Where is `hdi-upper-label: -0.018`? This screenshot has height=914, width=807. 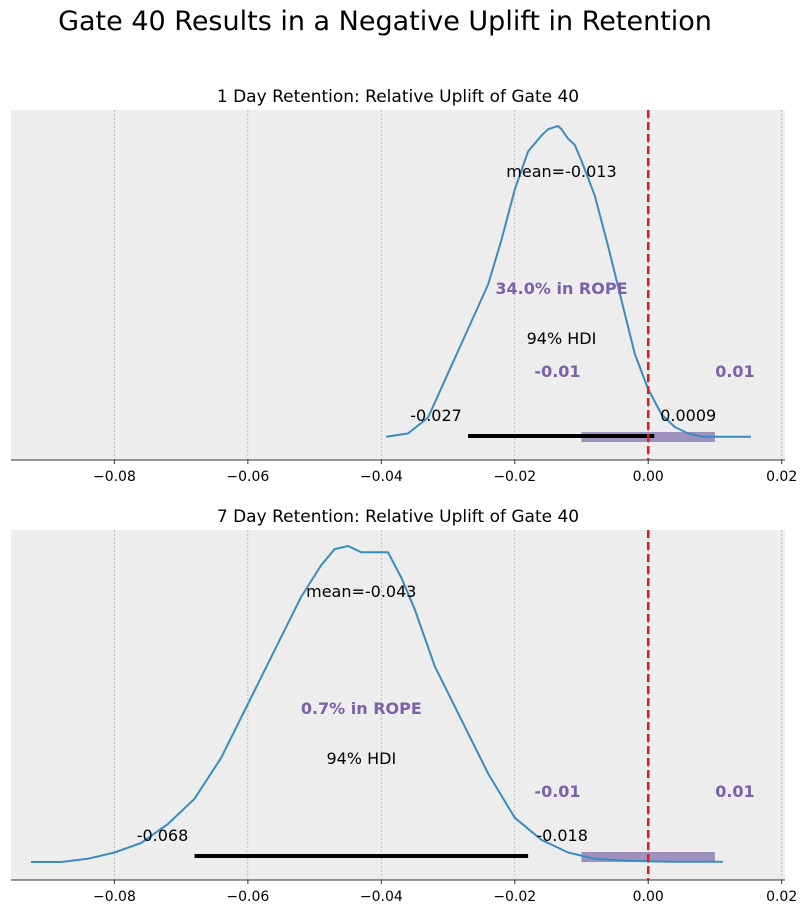 hdi-upper-label: -0.018 is located at coordinates (562, 835).